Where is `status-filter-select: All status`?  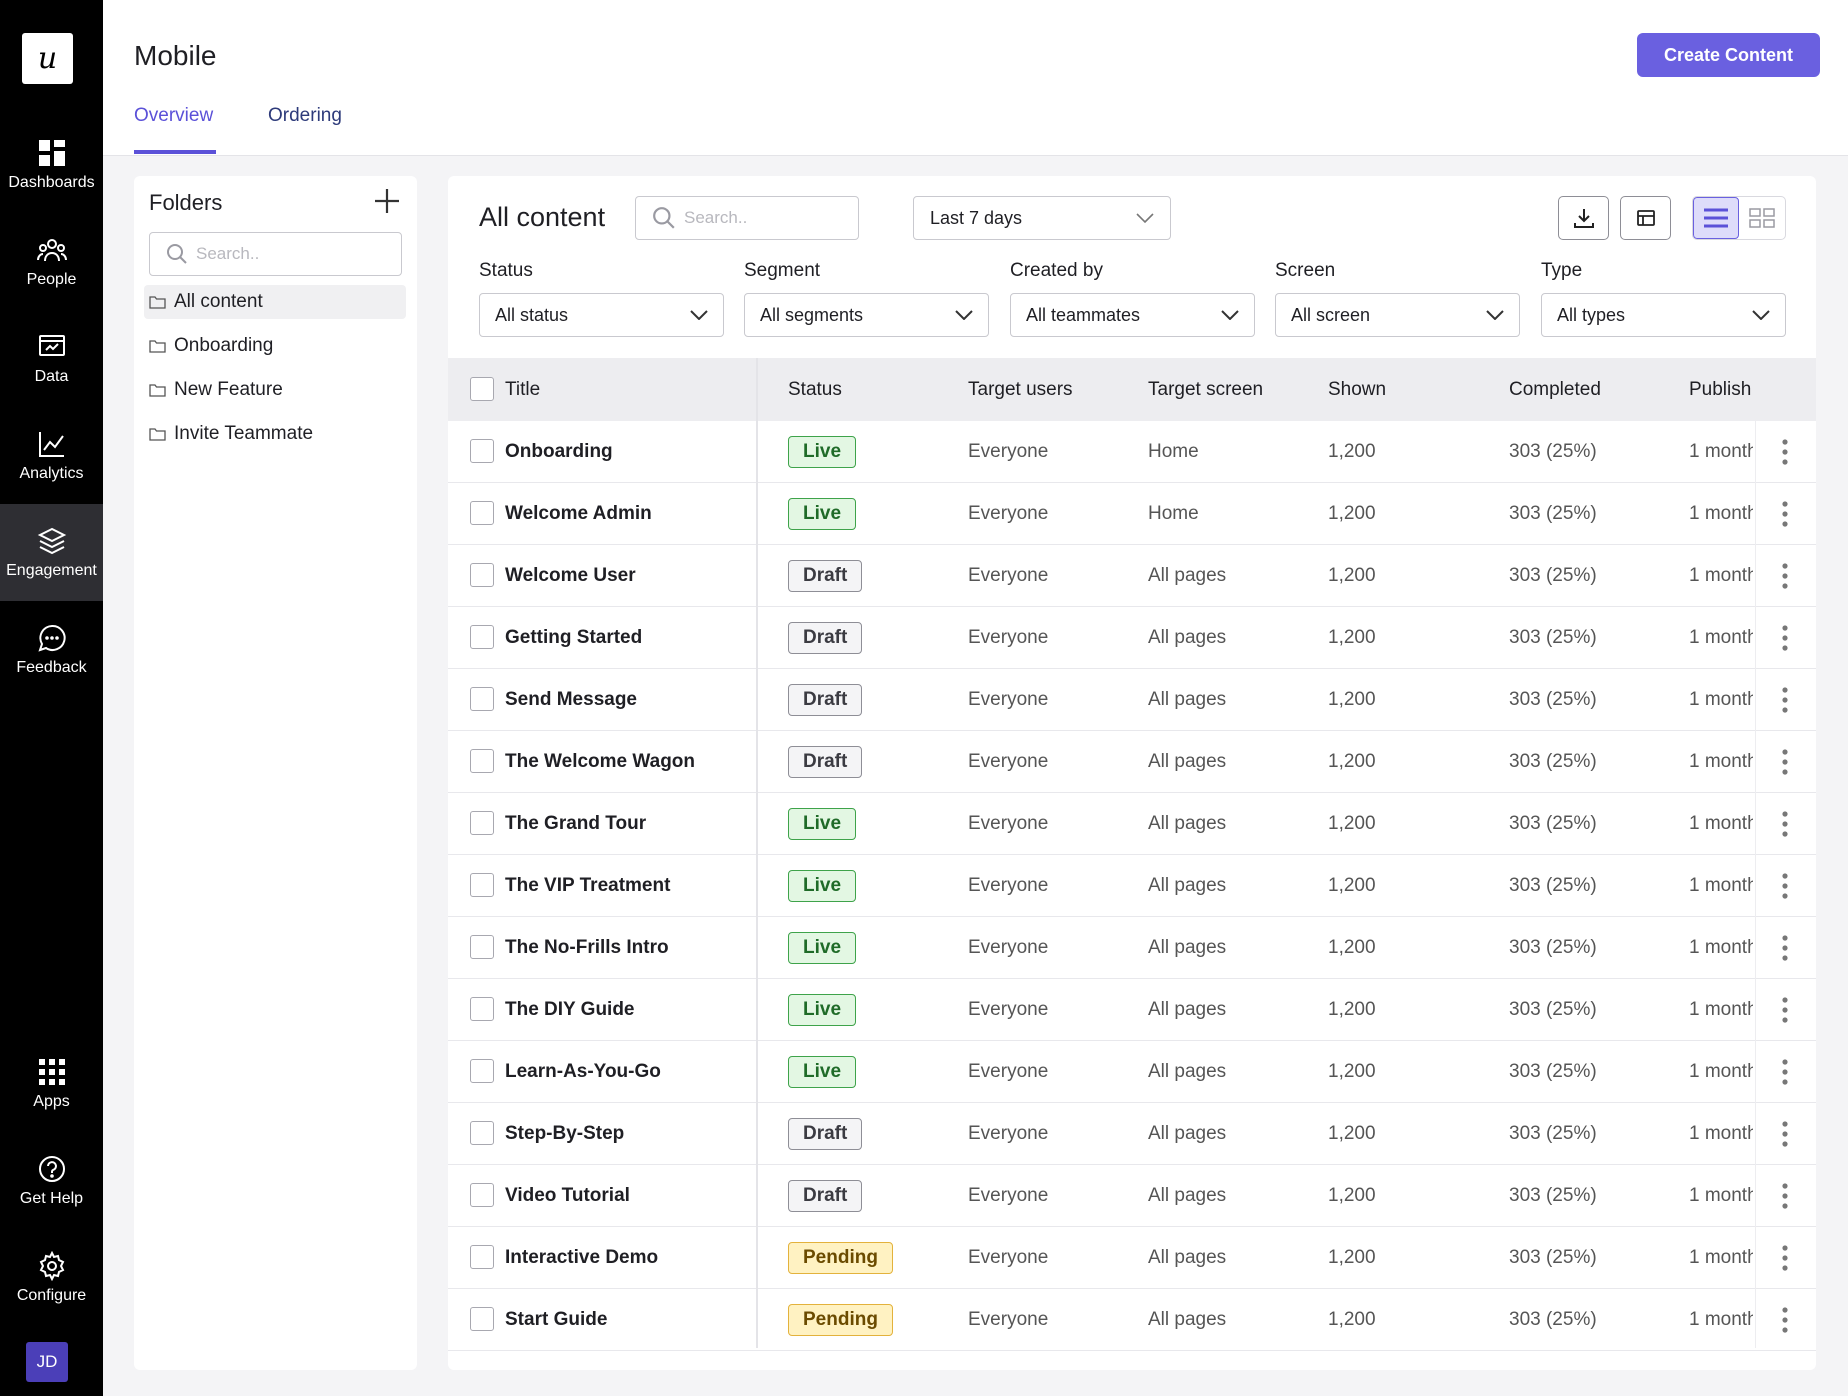
status-filter-select: All status is located at coordinates (601, 315).